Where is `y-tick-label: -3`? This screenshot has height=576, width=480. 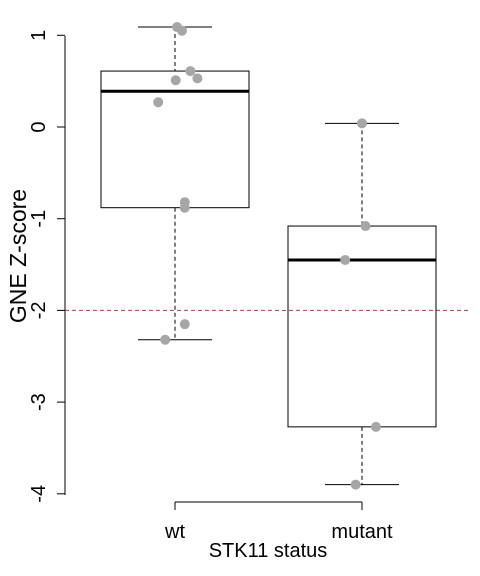 y-tick-label: -3 is located at coordinates (39, 402).